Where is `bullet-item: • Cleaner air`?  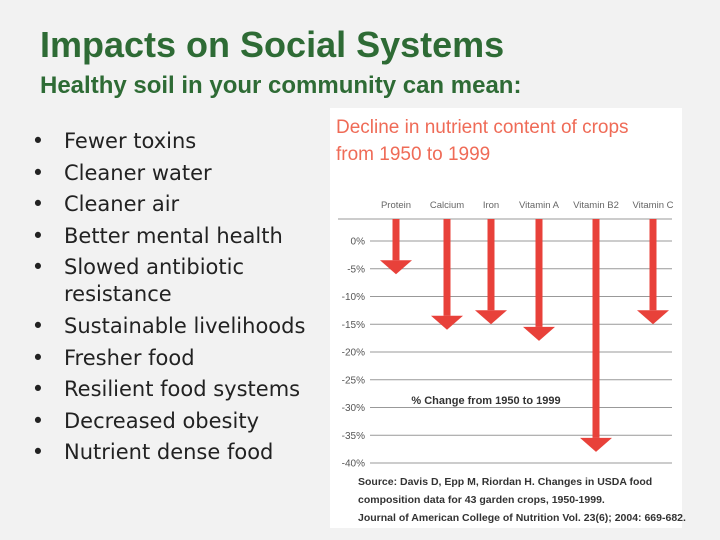 bullet-item: • Cleaner air is located at coordinates (170, 204).